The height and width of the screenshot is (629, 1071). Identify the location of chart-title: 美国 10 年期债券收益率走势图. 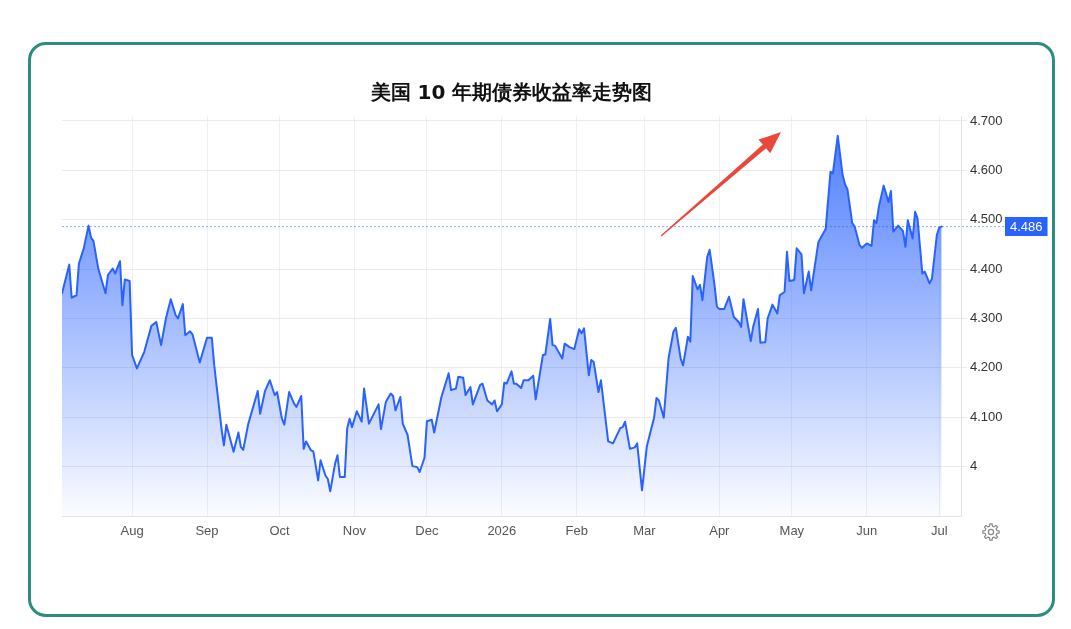
(511, 92).